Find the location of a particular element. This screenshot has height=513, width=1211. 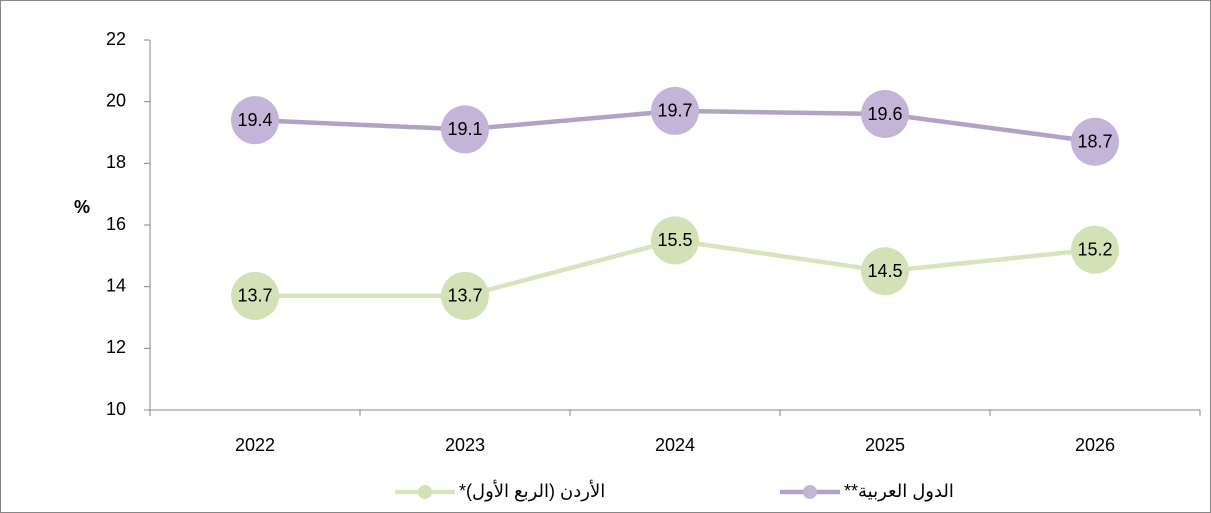

x-tick-label: 2022 is located at coordinates (255, 445).